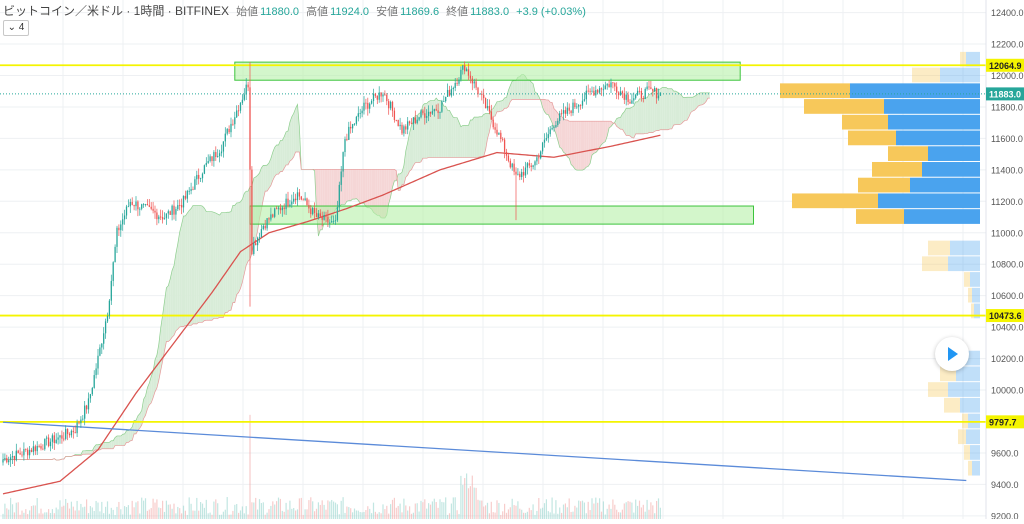 The height and width of the screenshot is (524, 1024). I want to click on trend-line, so click(484, 451).